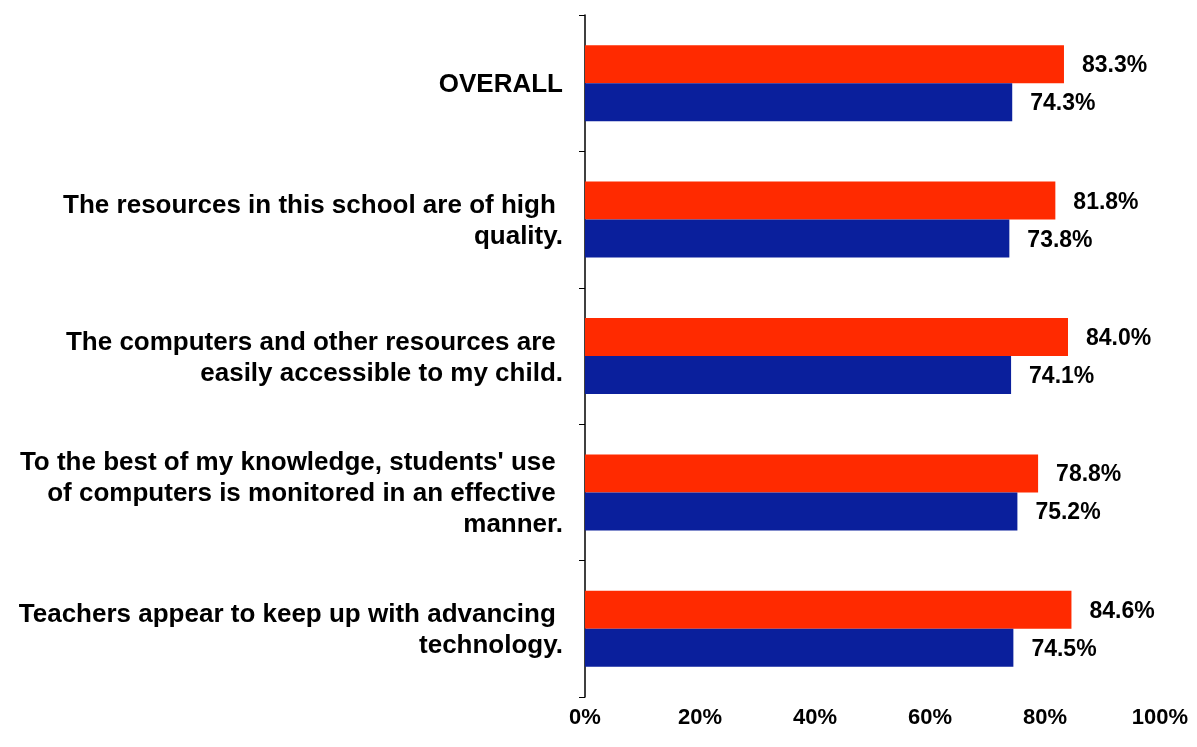  I want to click on data-label: 73.8%, so click(1060, 238).